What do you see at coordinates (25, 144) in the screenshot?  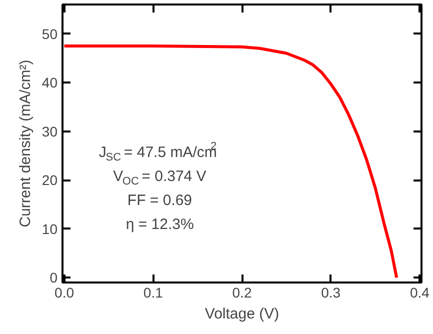 I see `y-axis-title: Current density (mA/cm²)` at bounding box center [25, 144].